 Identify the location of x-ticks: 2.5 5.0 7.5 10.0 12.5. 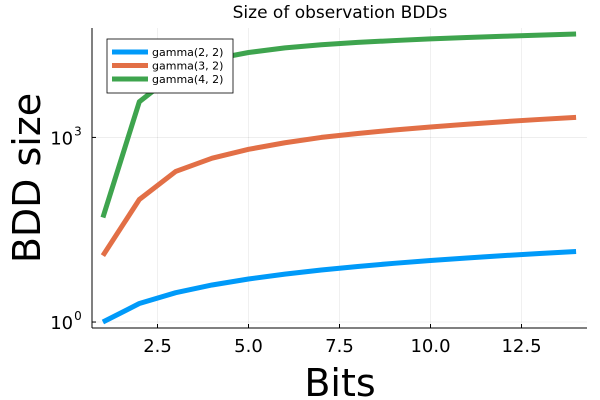
(342, 340).